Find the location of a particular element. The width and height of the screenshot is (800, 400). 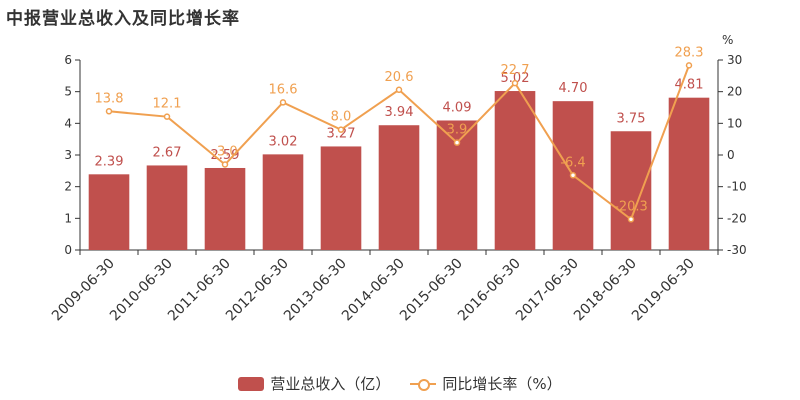

growth-value-label: -3.0 is located at coordinates (224, 152).